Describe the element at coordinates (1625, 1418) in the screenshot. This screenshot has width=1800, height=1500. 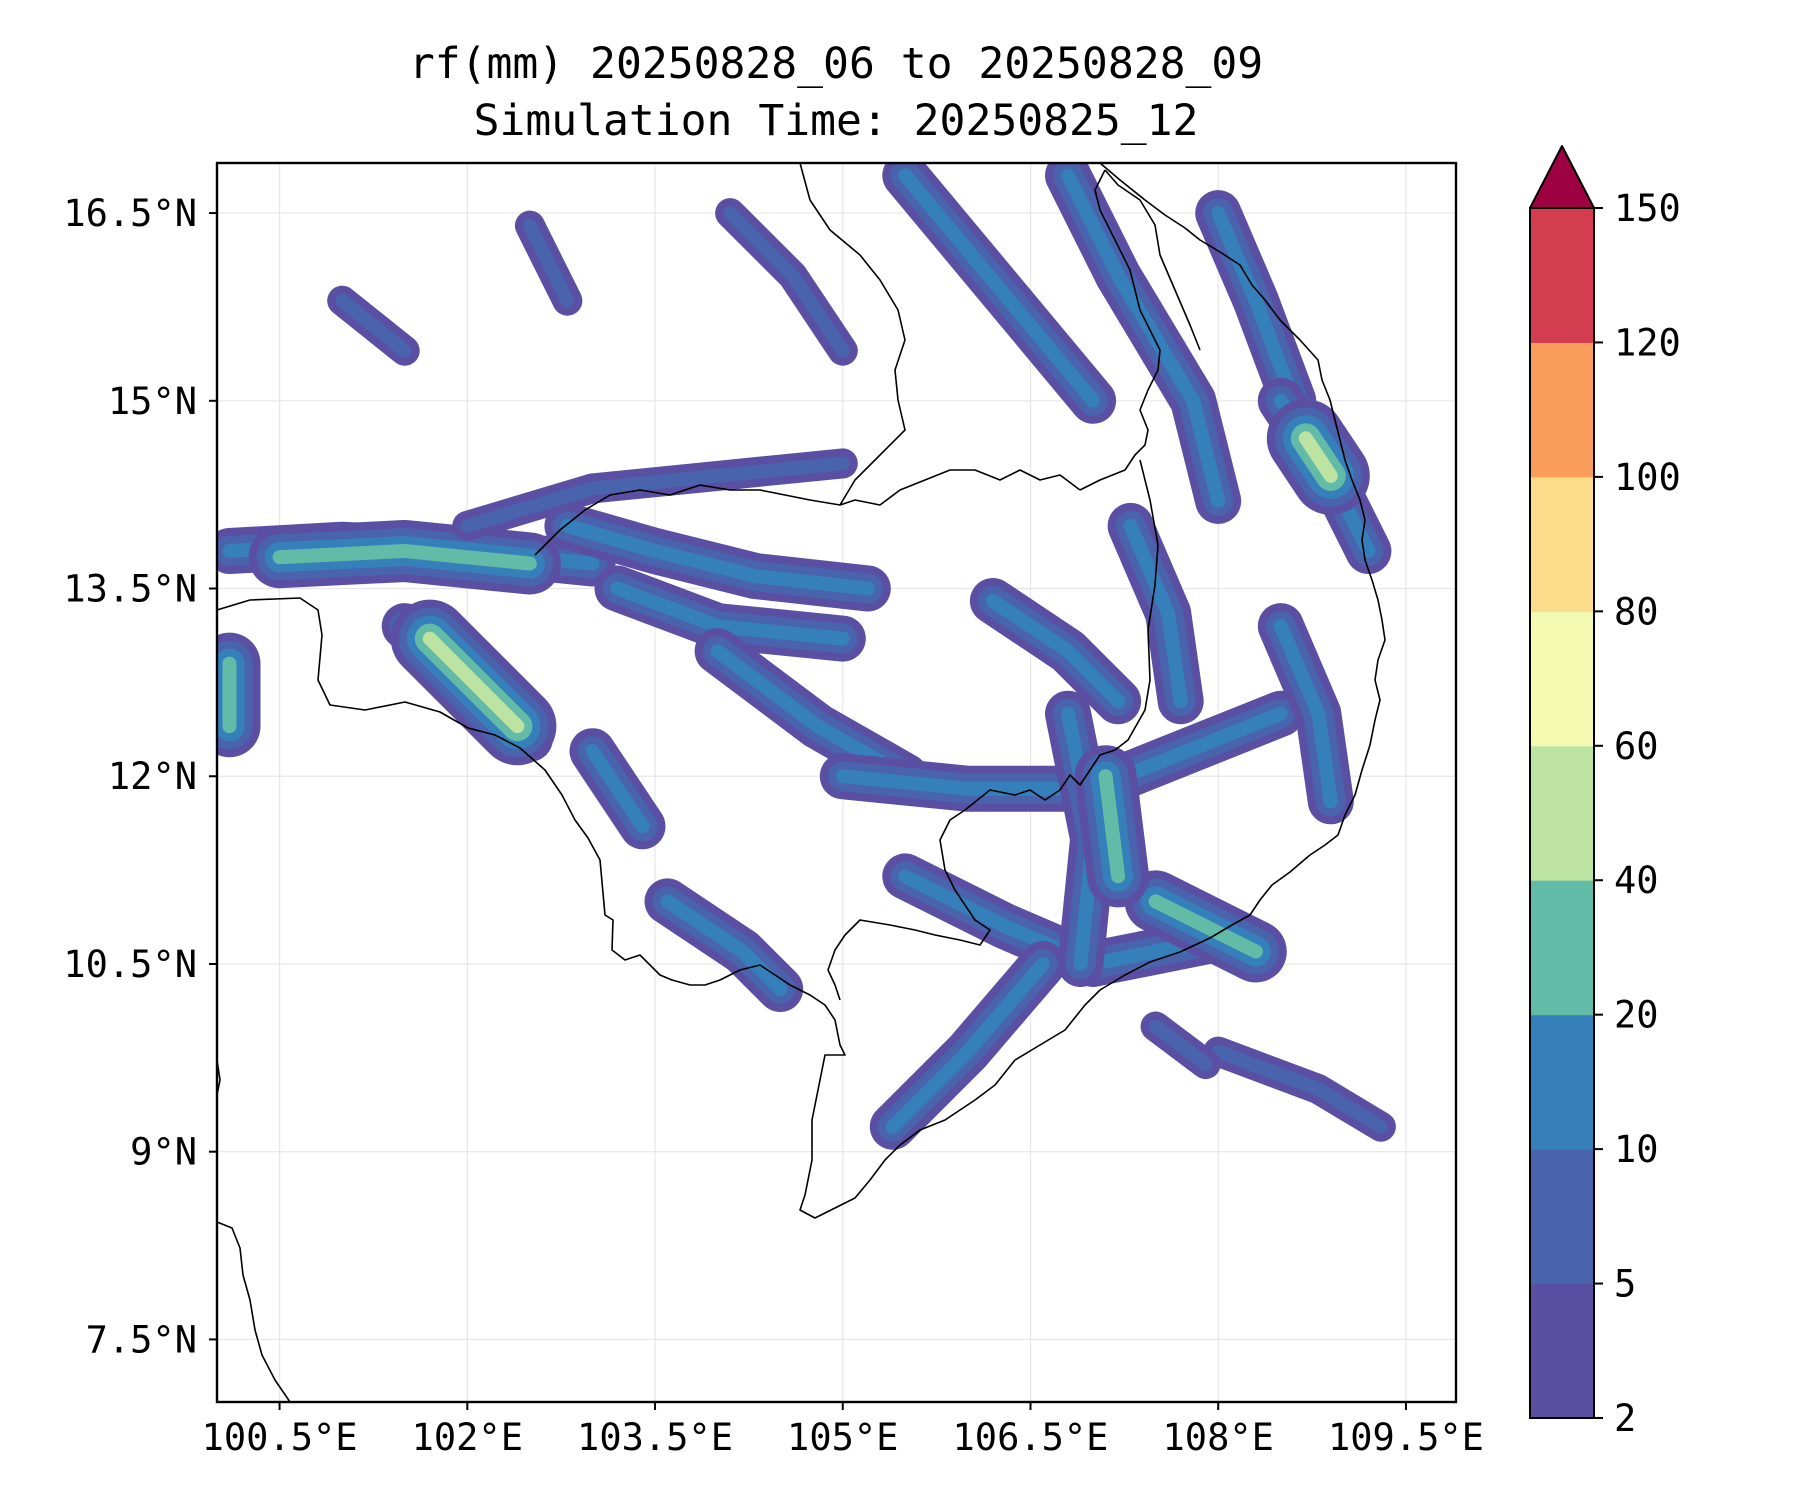
I see `colorbar-tick-label: 2` at that location.